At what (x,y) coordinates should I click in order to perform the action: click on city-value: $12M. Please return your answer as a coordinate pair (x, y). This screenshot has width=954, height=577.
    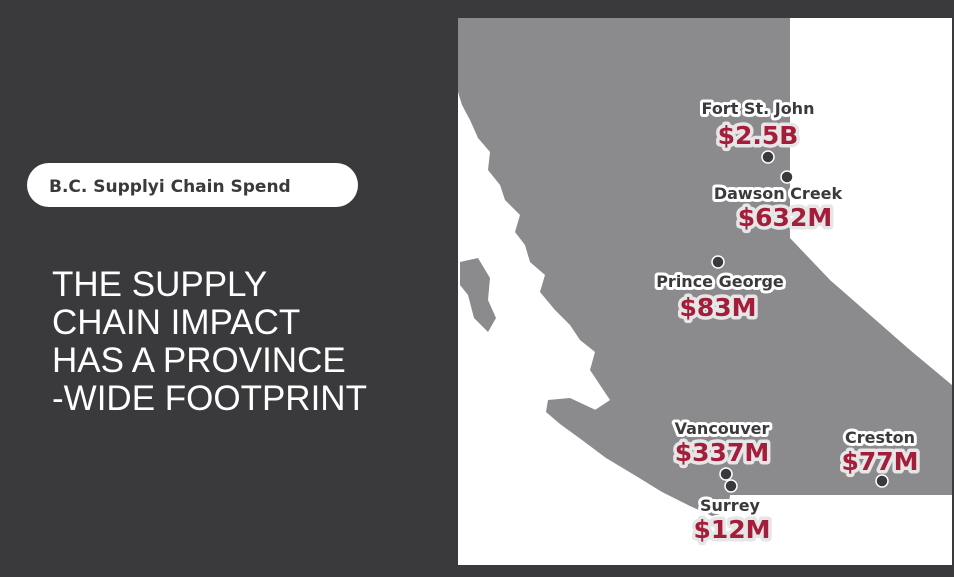
    Looking at the image, I should click on (731, 529).